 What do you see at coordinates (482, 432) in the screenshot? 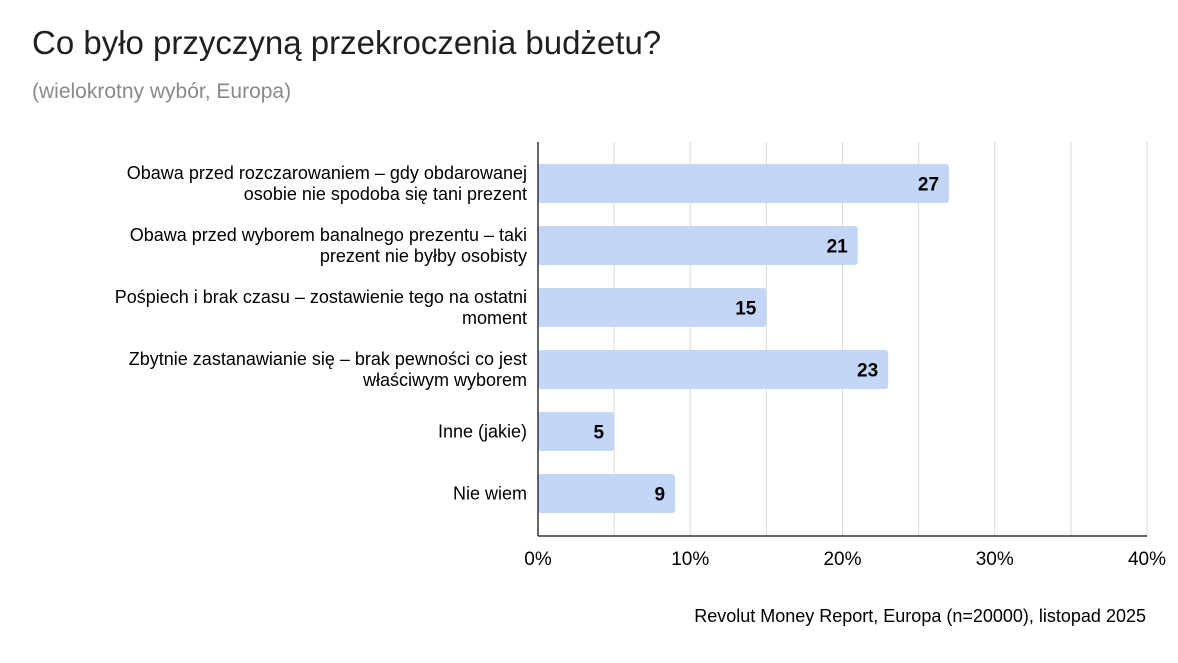
I see `category-label: Inne (jakie)` at bounding box center [482, 432].